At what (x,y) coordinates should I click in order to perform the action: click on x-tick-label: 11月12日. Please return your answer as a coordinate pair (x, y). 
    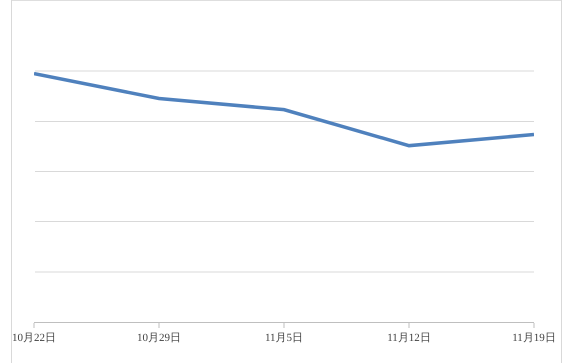
    Looking at the image, I should click on (409, 338).